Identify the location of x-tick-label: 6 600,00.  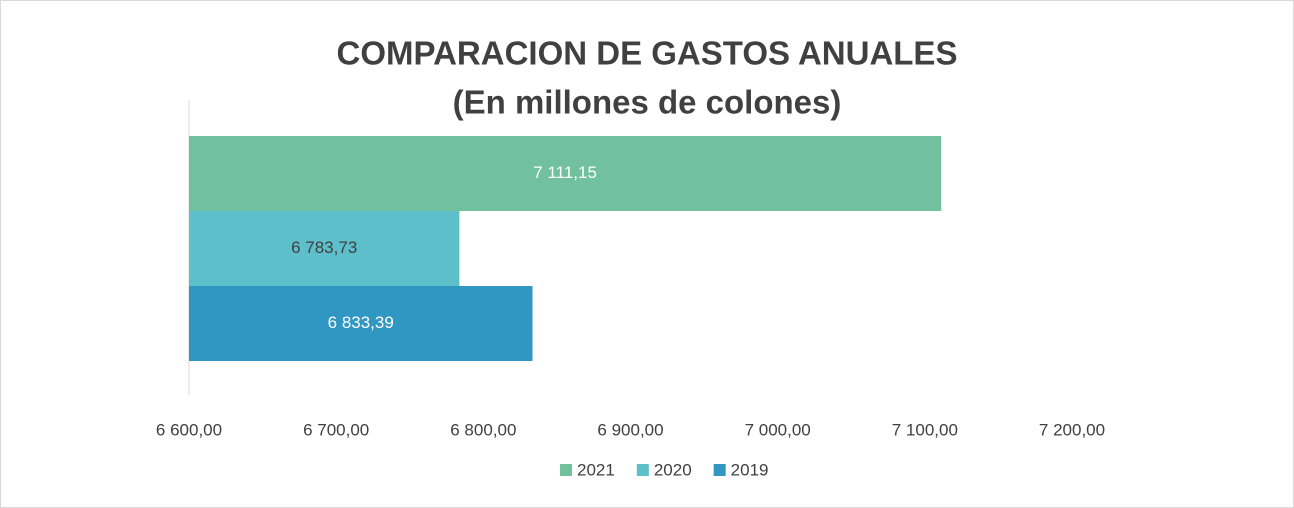
(189, 429).